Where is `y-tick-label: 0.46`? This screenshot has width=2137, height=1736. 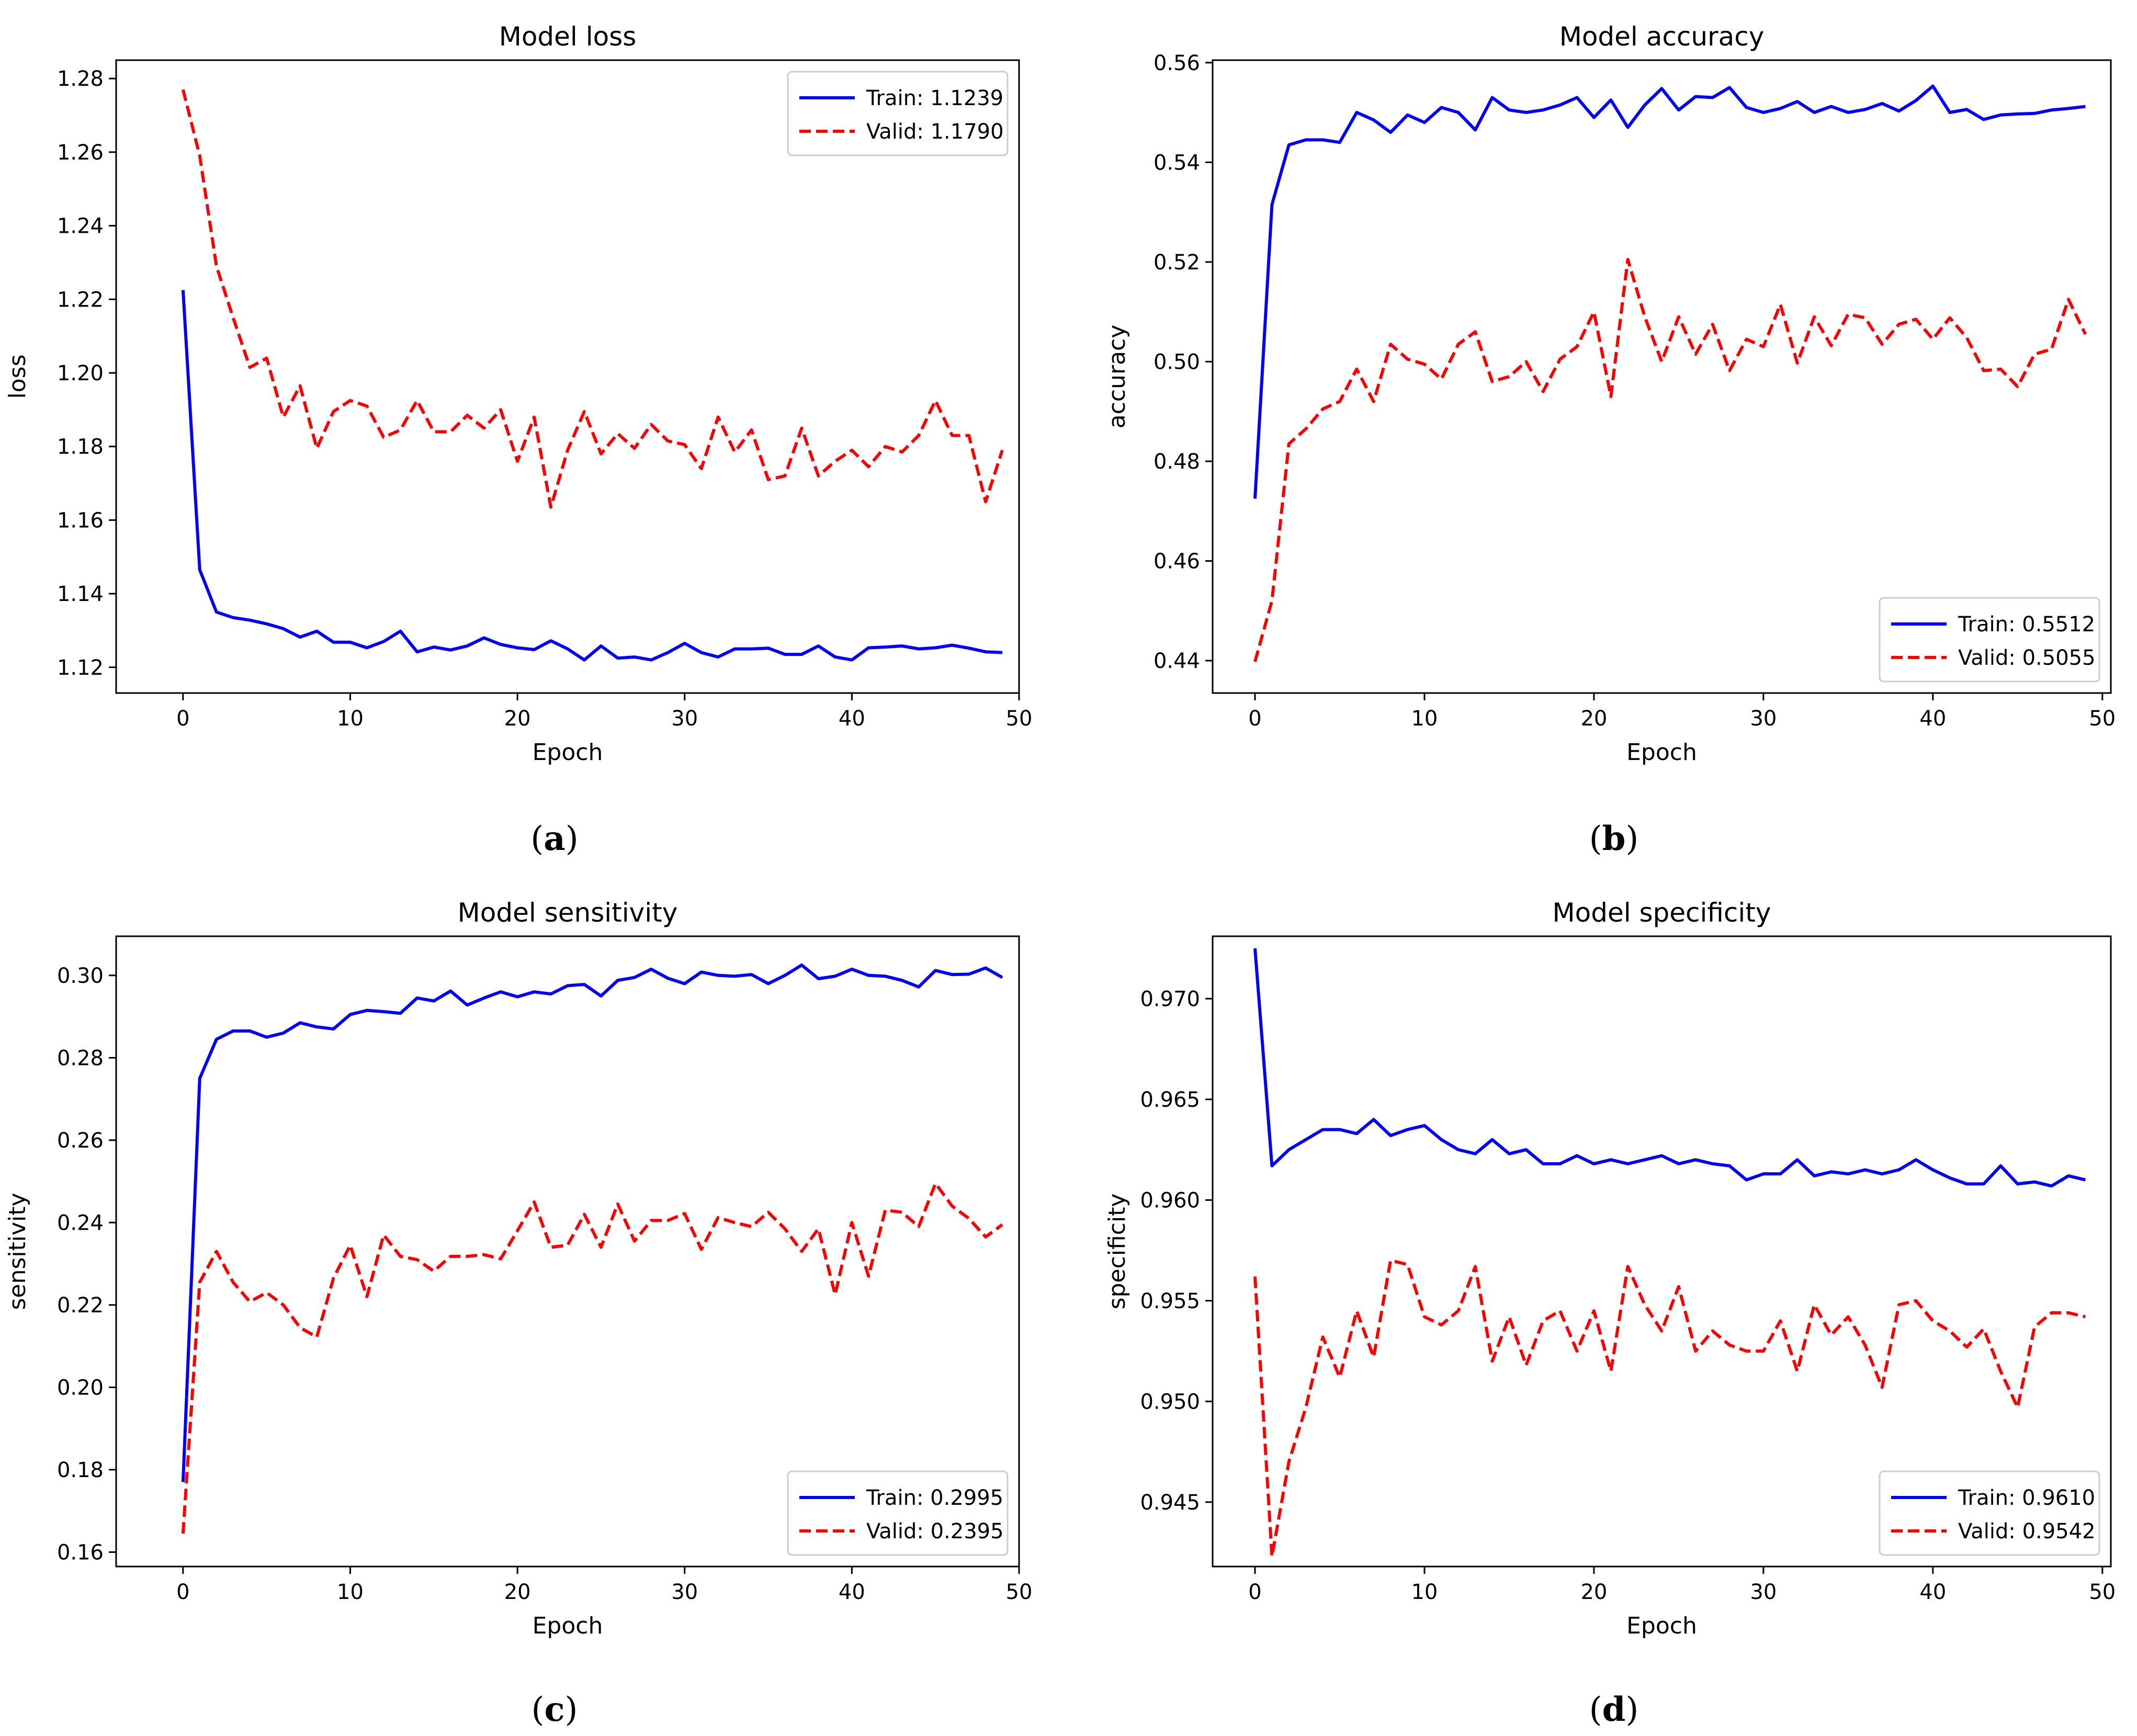 y-tick-label: 0.46 is located at coordinates (1177, 562).